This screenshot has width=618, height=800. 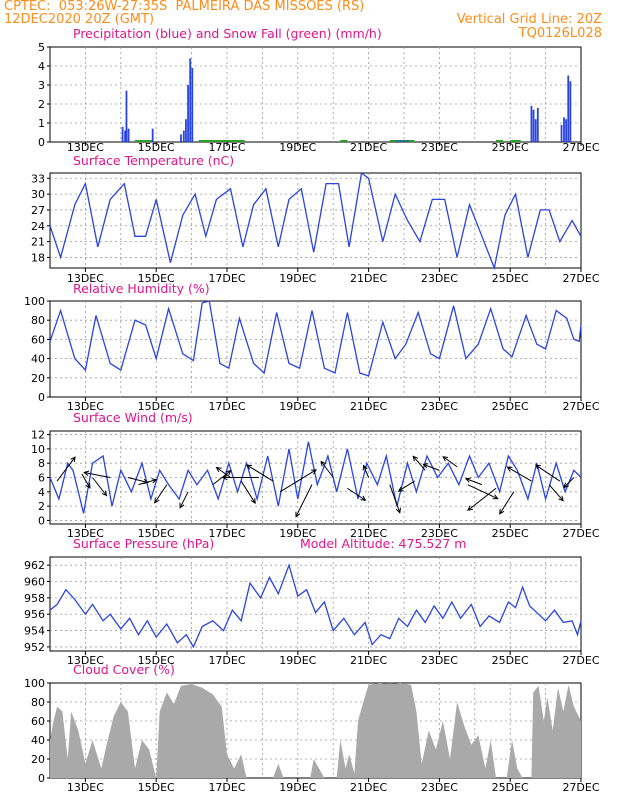 I want to click on pressure-xtick-label: 27DEC, so click(x=580, y=660).